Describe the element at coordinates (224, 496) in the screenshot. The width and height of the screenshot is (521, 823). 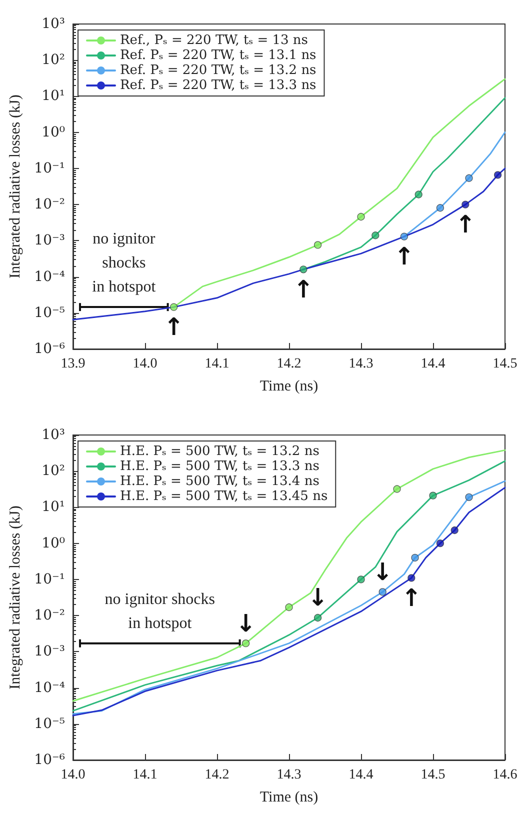
I see `legend-label: H.E. Pₛ = 500 TW, tₛ = 13.45 ns` at that location.